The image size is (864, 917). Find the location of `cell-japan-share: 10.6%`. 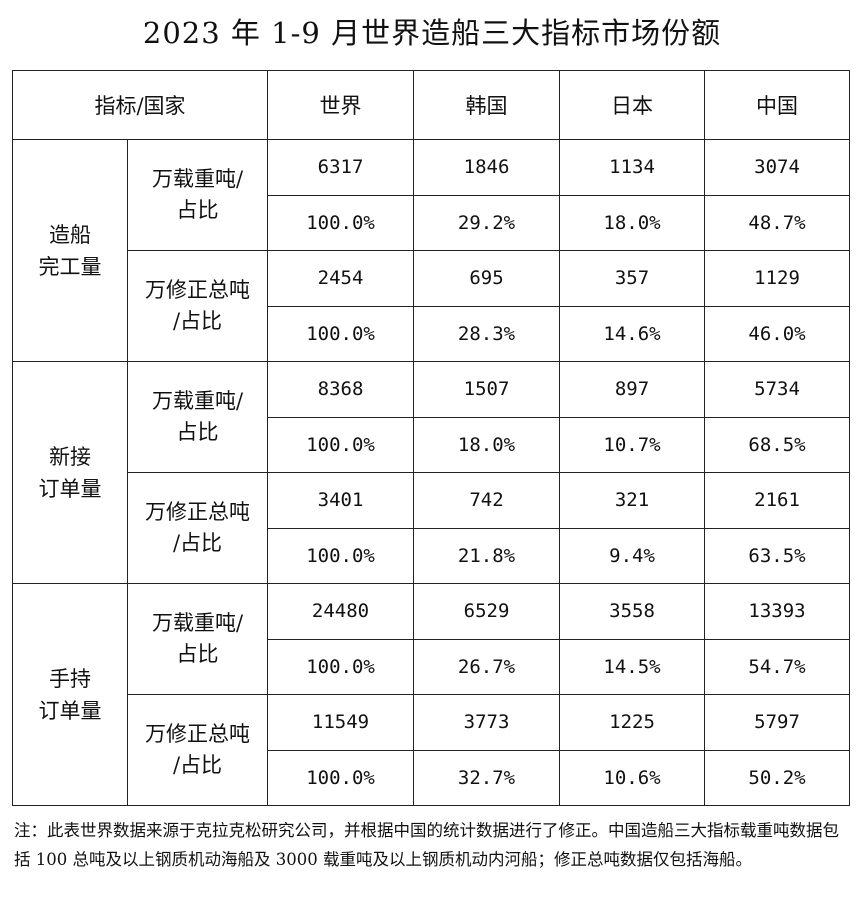

cell-japan-share: 10.6% is located at coordinates (632, 777).